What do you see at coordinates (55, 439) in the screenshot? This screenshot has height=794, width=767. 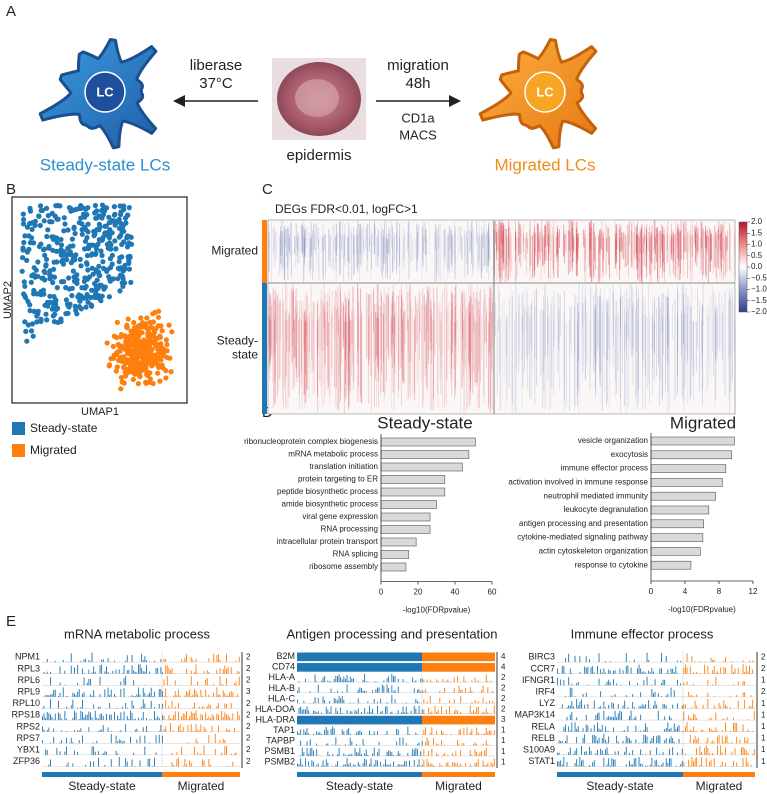 I see `legend: Steady-stateMigrated` at bounding box center [55, 439].